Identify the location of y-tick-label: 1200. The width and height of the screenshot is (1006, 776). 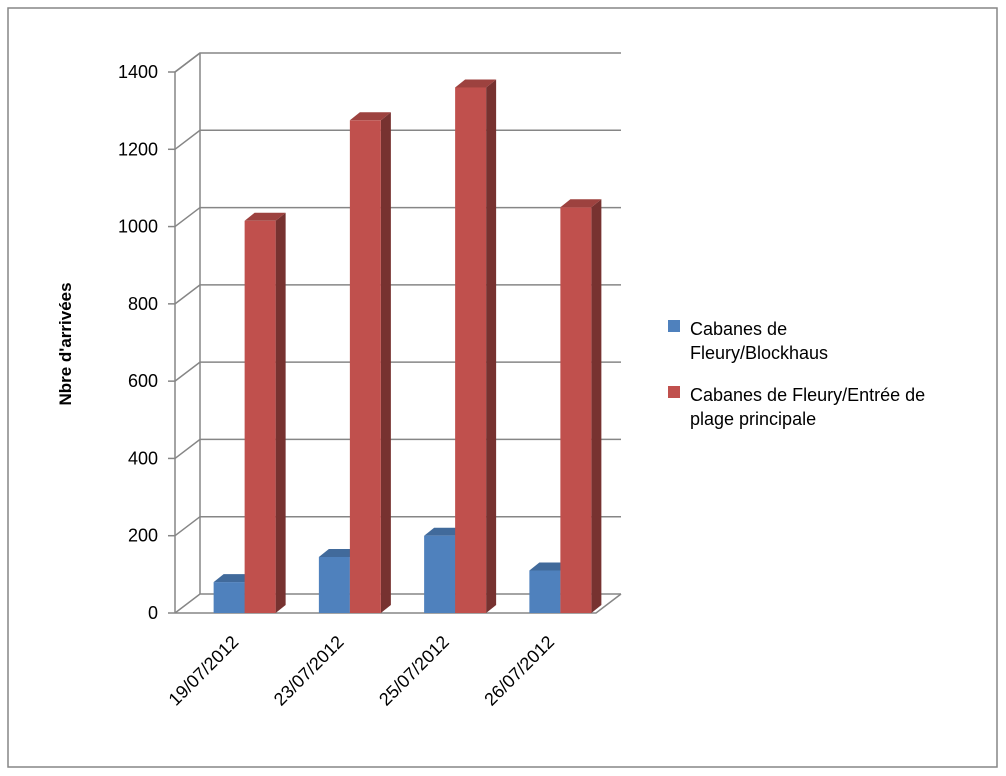
(138, 149).